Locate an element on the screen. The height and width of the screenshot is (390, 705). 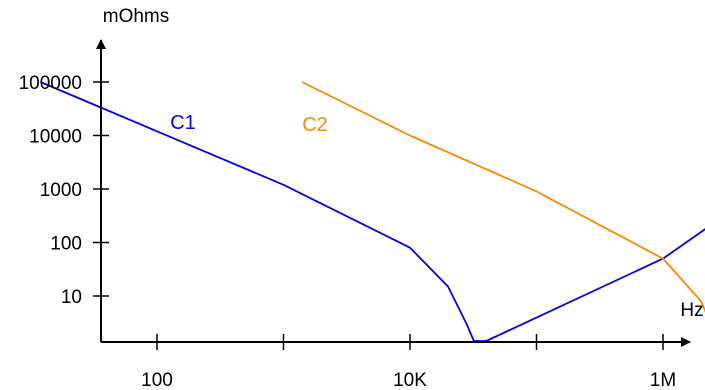
y-axis-title: mOhms is located at coordinates (136, 16).